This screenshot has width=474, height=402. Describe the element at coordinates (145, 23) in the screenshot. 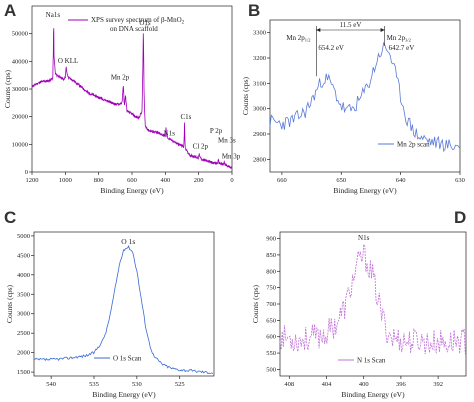

I see `peak-label-a-3: O1s` at that location.